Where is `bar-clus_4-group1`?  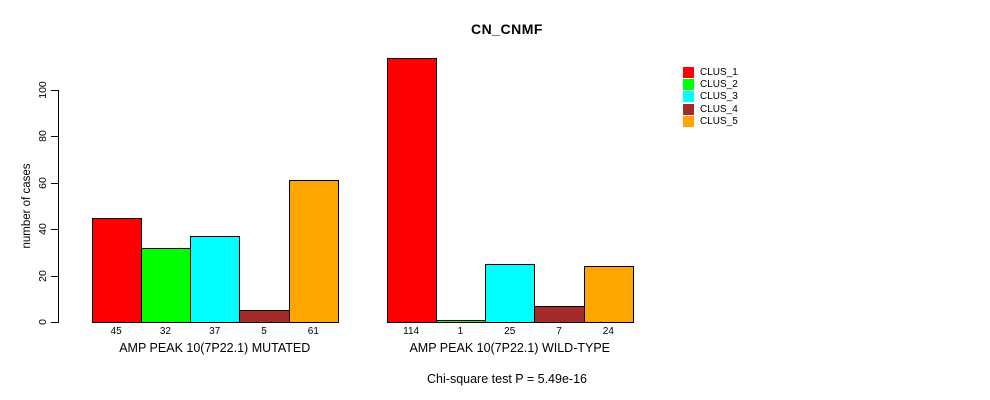
bar-clus_4-group1 is located at coordinates (264, 316).